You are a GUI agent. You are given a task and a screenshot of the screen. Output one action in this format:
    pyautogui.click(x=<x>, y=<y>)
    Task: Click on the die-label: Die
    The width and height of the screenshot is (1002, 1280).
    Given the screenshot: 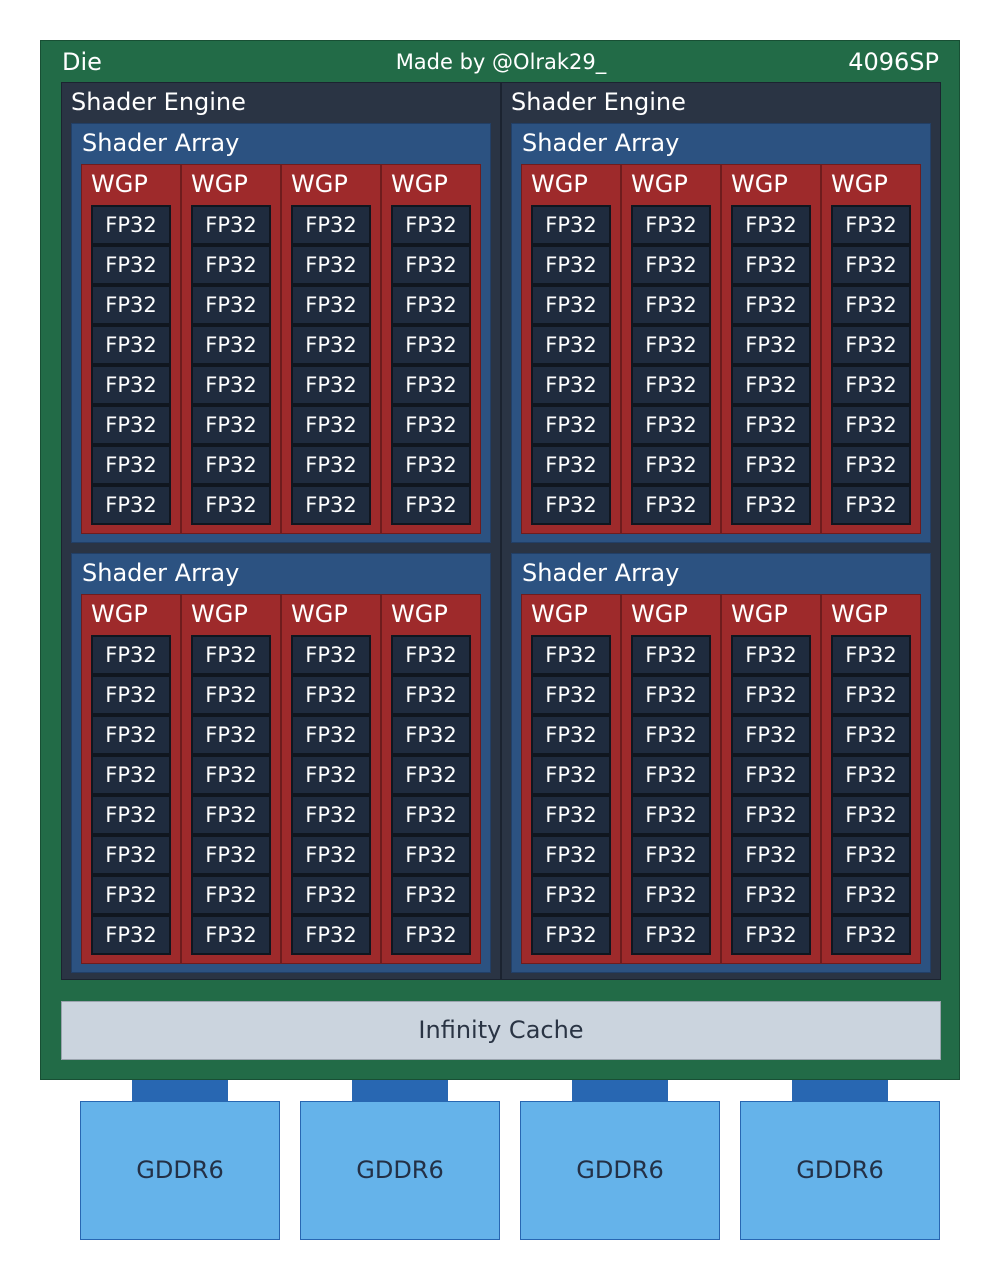 What is the action you would take?
    pyautogui.click(x=82, y=62)
    